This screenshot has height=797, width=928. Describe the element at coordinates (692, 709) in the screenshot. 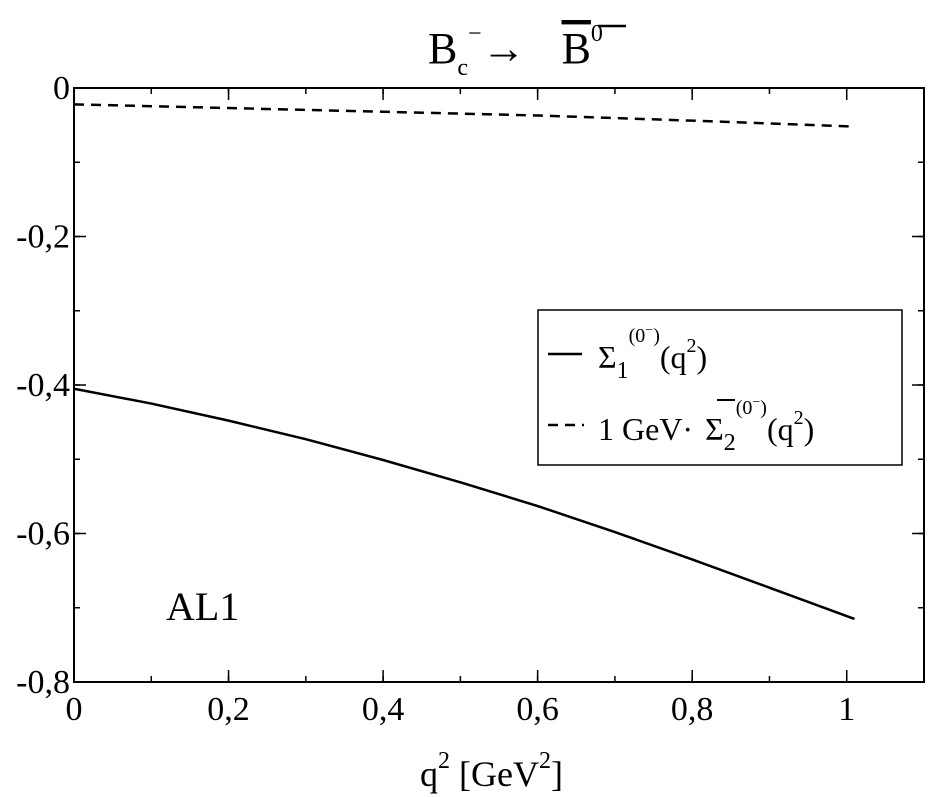

I see `x-tick-label: 0,8` at that location.